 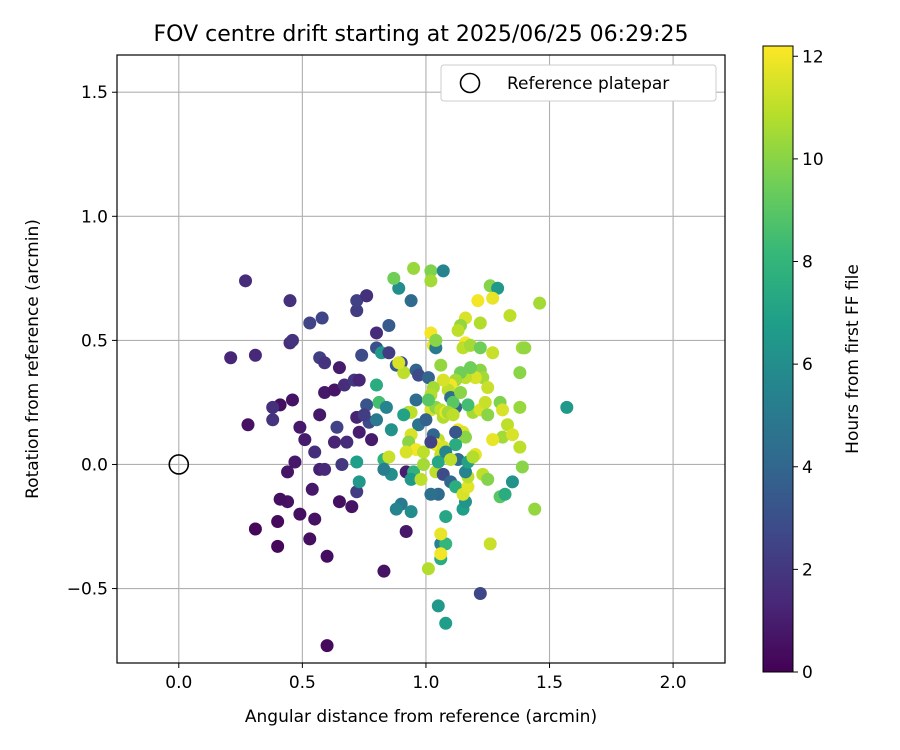 What do you see at coordinates (94, 465) in the screenshot?
I see `y-tick-label: 0.0` at bounding box center [94, 465].